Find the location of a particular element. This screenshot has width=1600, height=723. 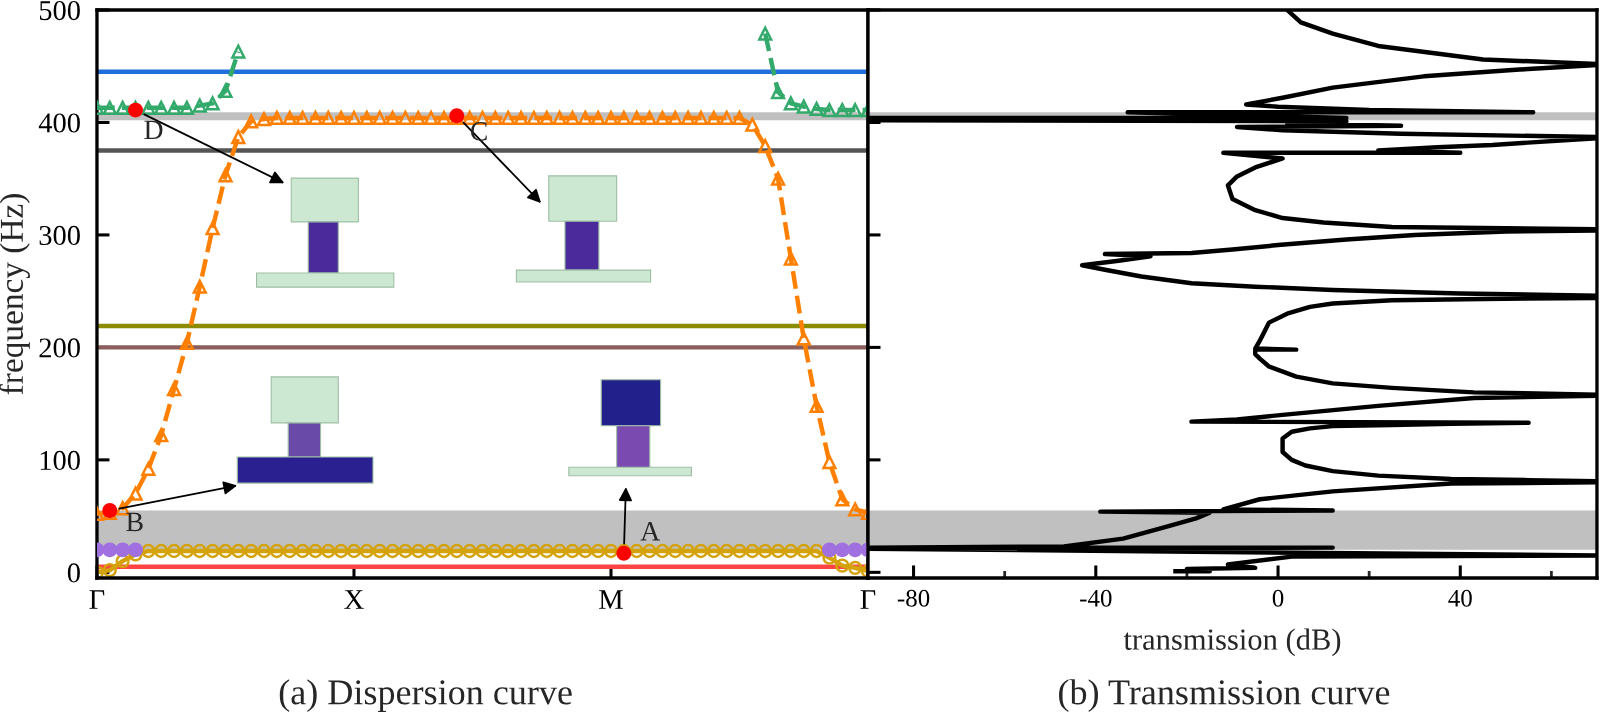

y-tick-label: 0 is located at coordinates (73, 573).